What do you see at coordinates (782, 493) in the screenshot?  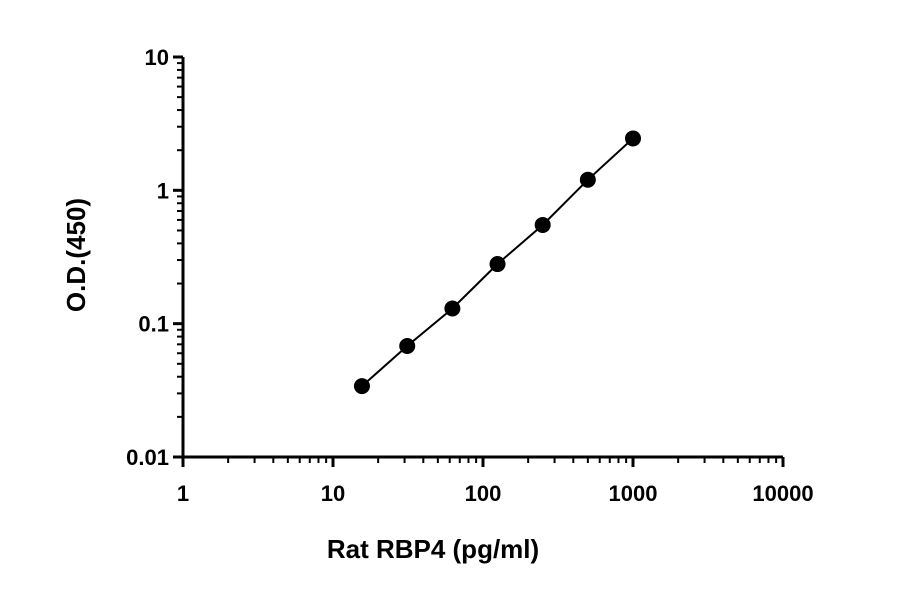 I see `x-tick-label: 10000` at bounding box center [782, 493].